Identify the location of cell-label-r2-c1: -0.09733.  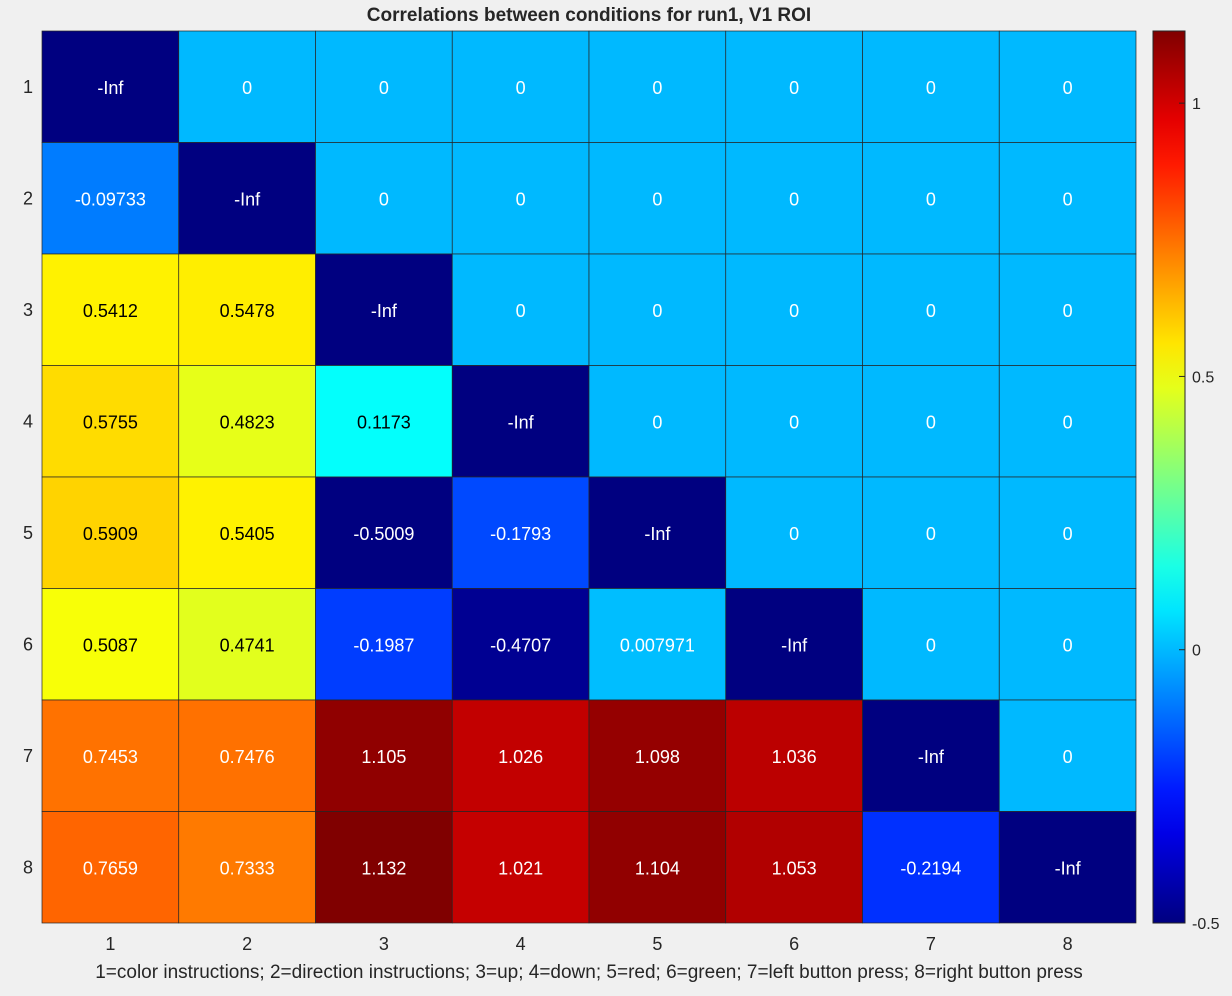
(110, 199).